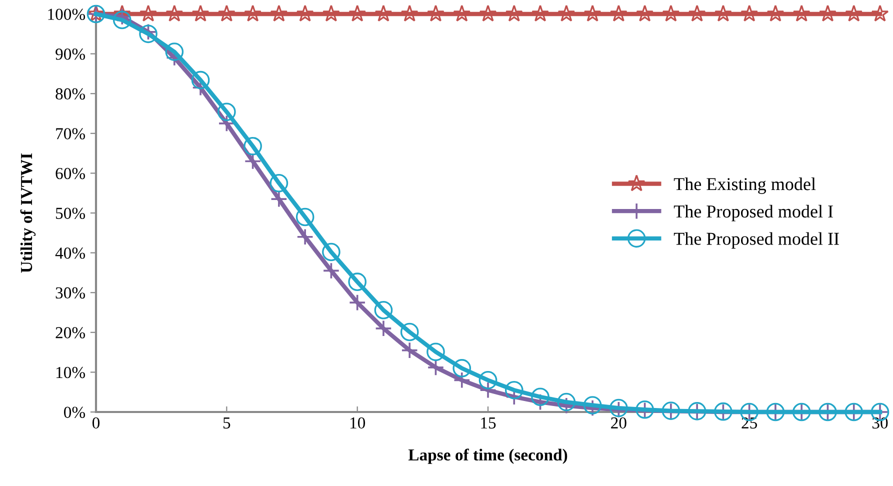 The height and width of the screenshot is (486, 893). What do you see at coordinates (226, 423) in the screenshot?
I see `x-tick-label: 5` at bounding box center [226, 423].